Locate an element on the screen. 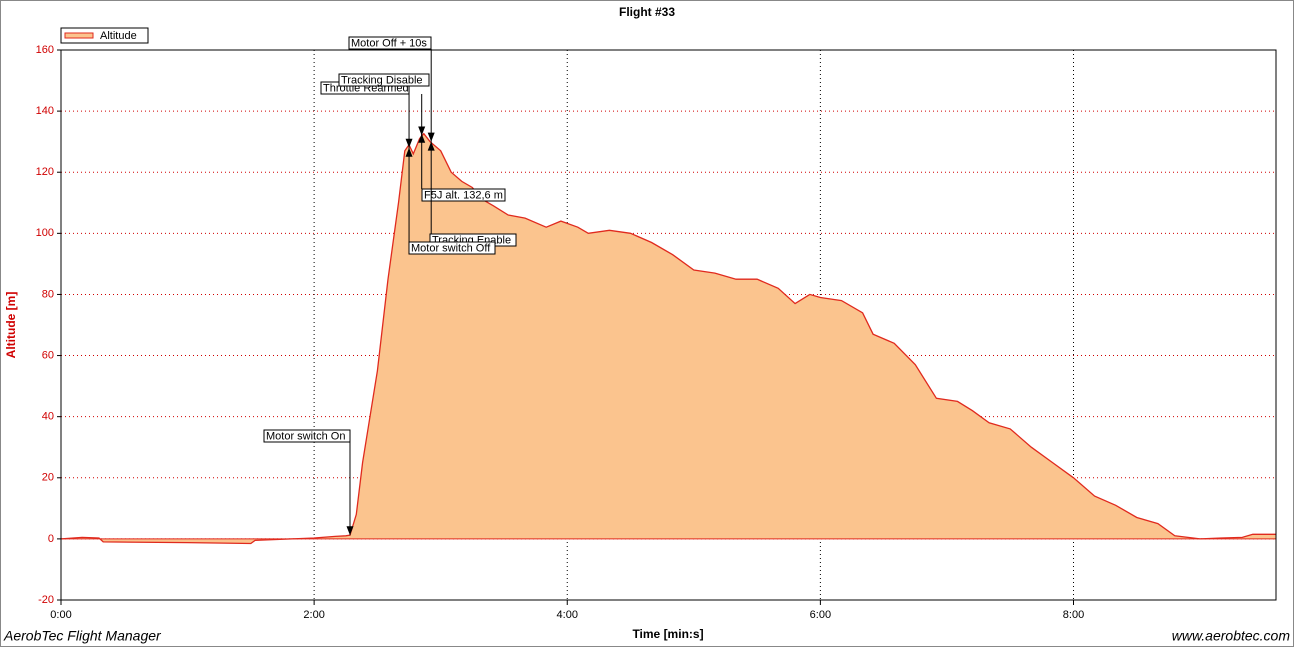 This screenshot has width=1294, height=647. footer-left: AerobTec Flight Manager is located at coordinates (82, 636).